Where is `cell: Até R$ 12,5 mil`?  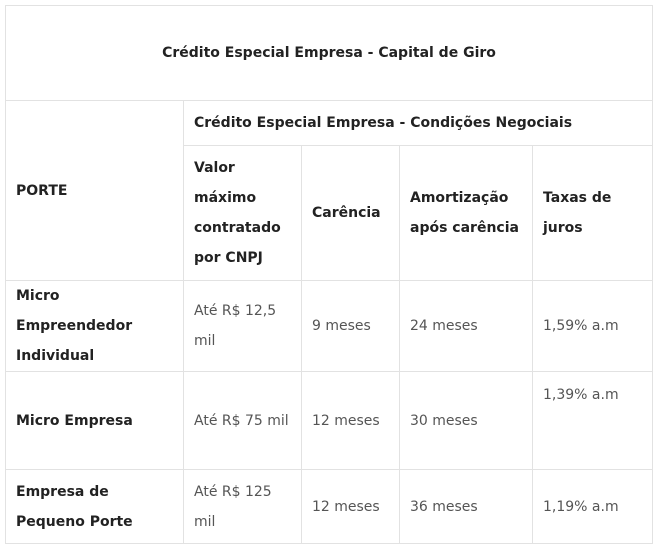
cell: Até R$ 12,5 mil is located at coordinates (242, 326).